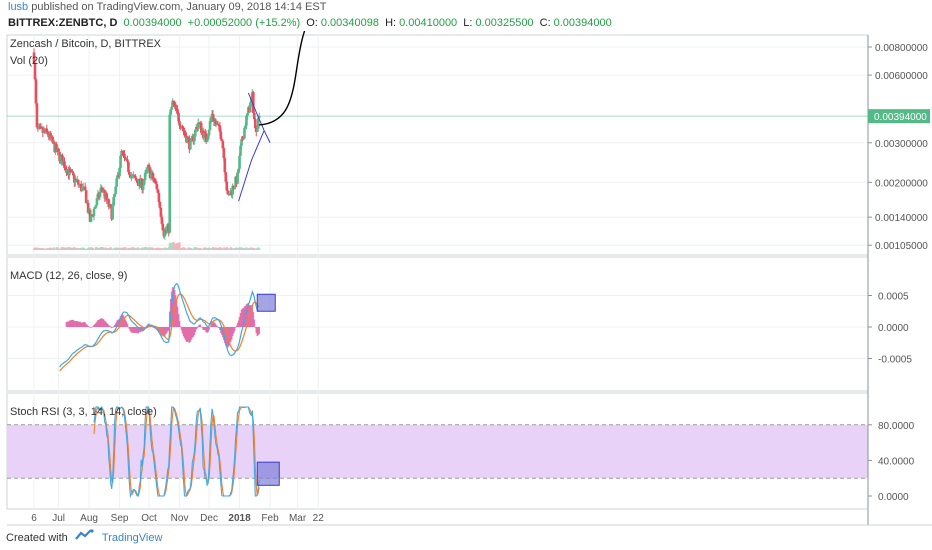  What do you see at coordinates (893, 497) in the screenshot?
I see `stochrsi-tick-label: 0.0000` at bounding box center [893, 497].